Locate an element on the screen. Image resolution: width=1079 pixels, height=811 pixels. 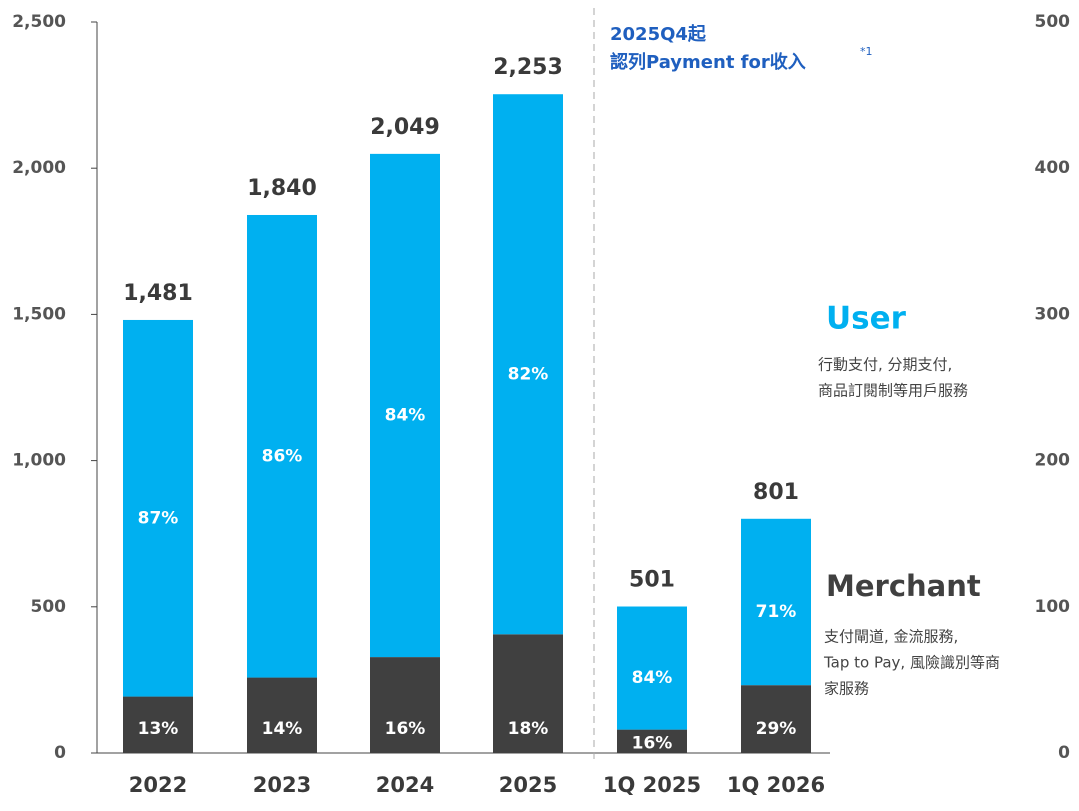
y2-tick-label: 300 is located at coordinates (1053, 314).